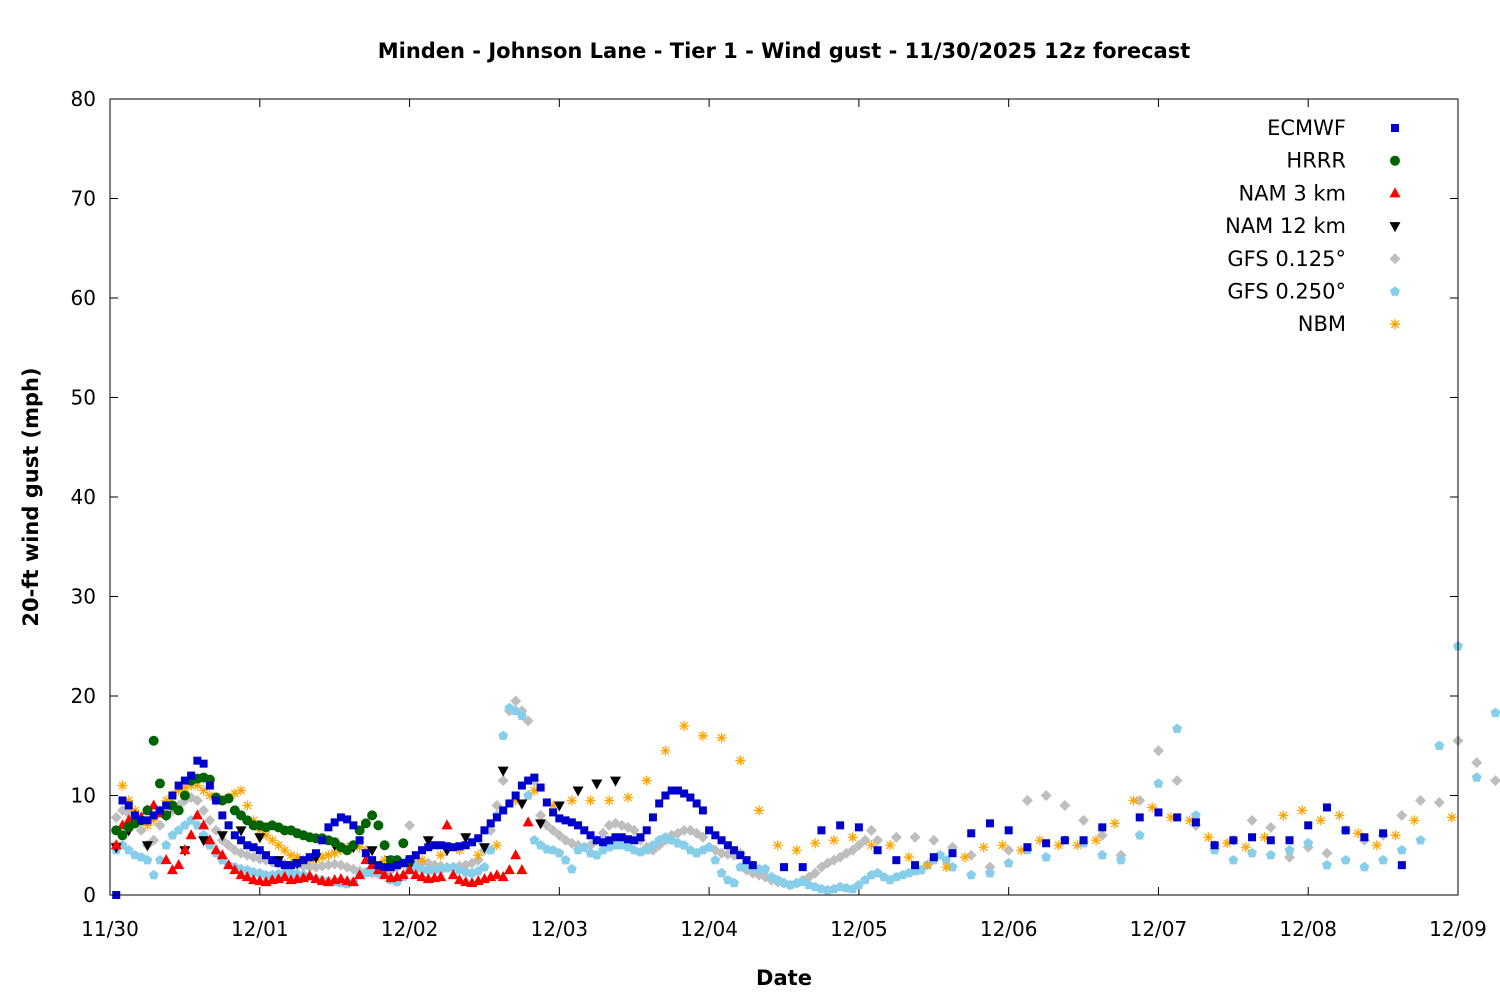 This screenshot has height=1005, width=1500. What do you see at coordinates (1286, 259) in the screenshot?
I see `legend-label: GFS 0.125°` at bounding box center [1286, 259].